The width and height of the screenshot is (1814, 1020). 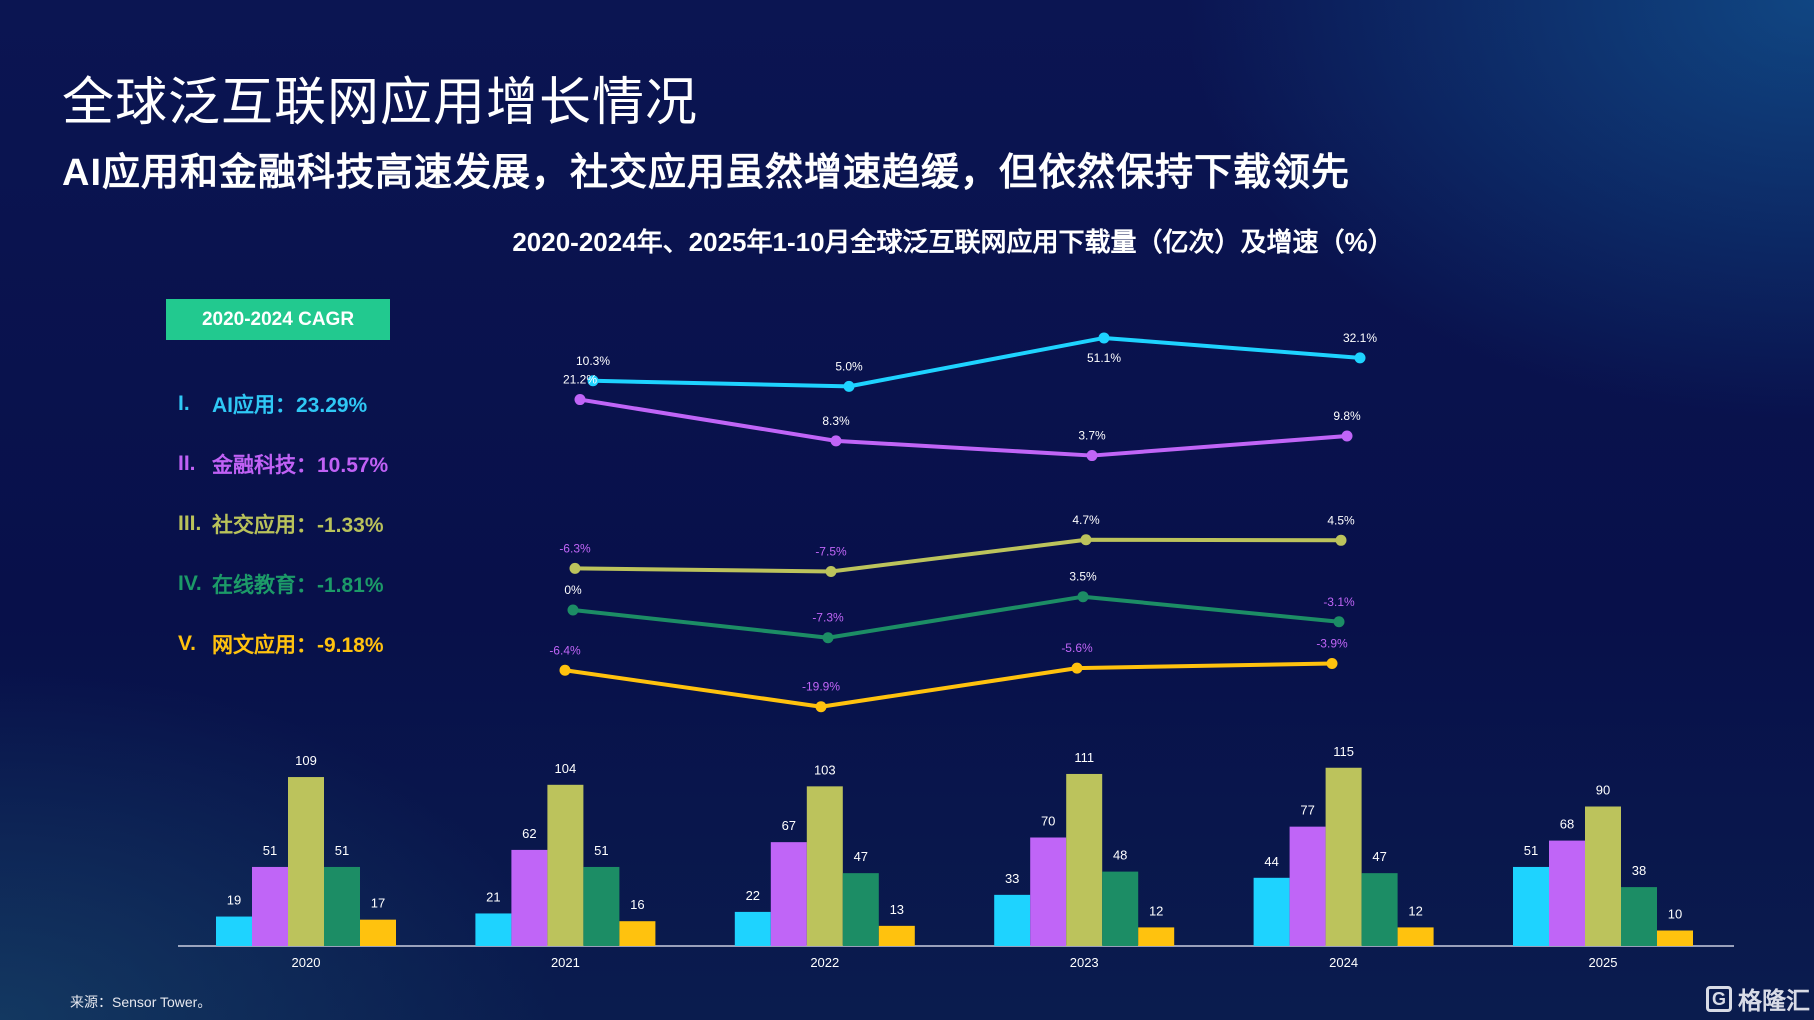 What do you see at coordinates (828, 618) in the screenshot?
I see `growth-label: -7.3%` at bounding box center [828, 618].